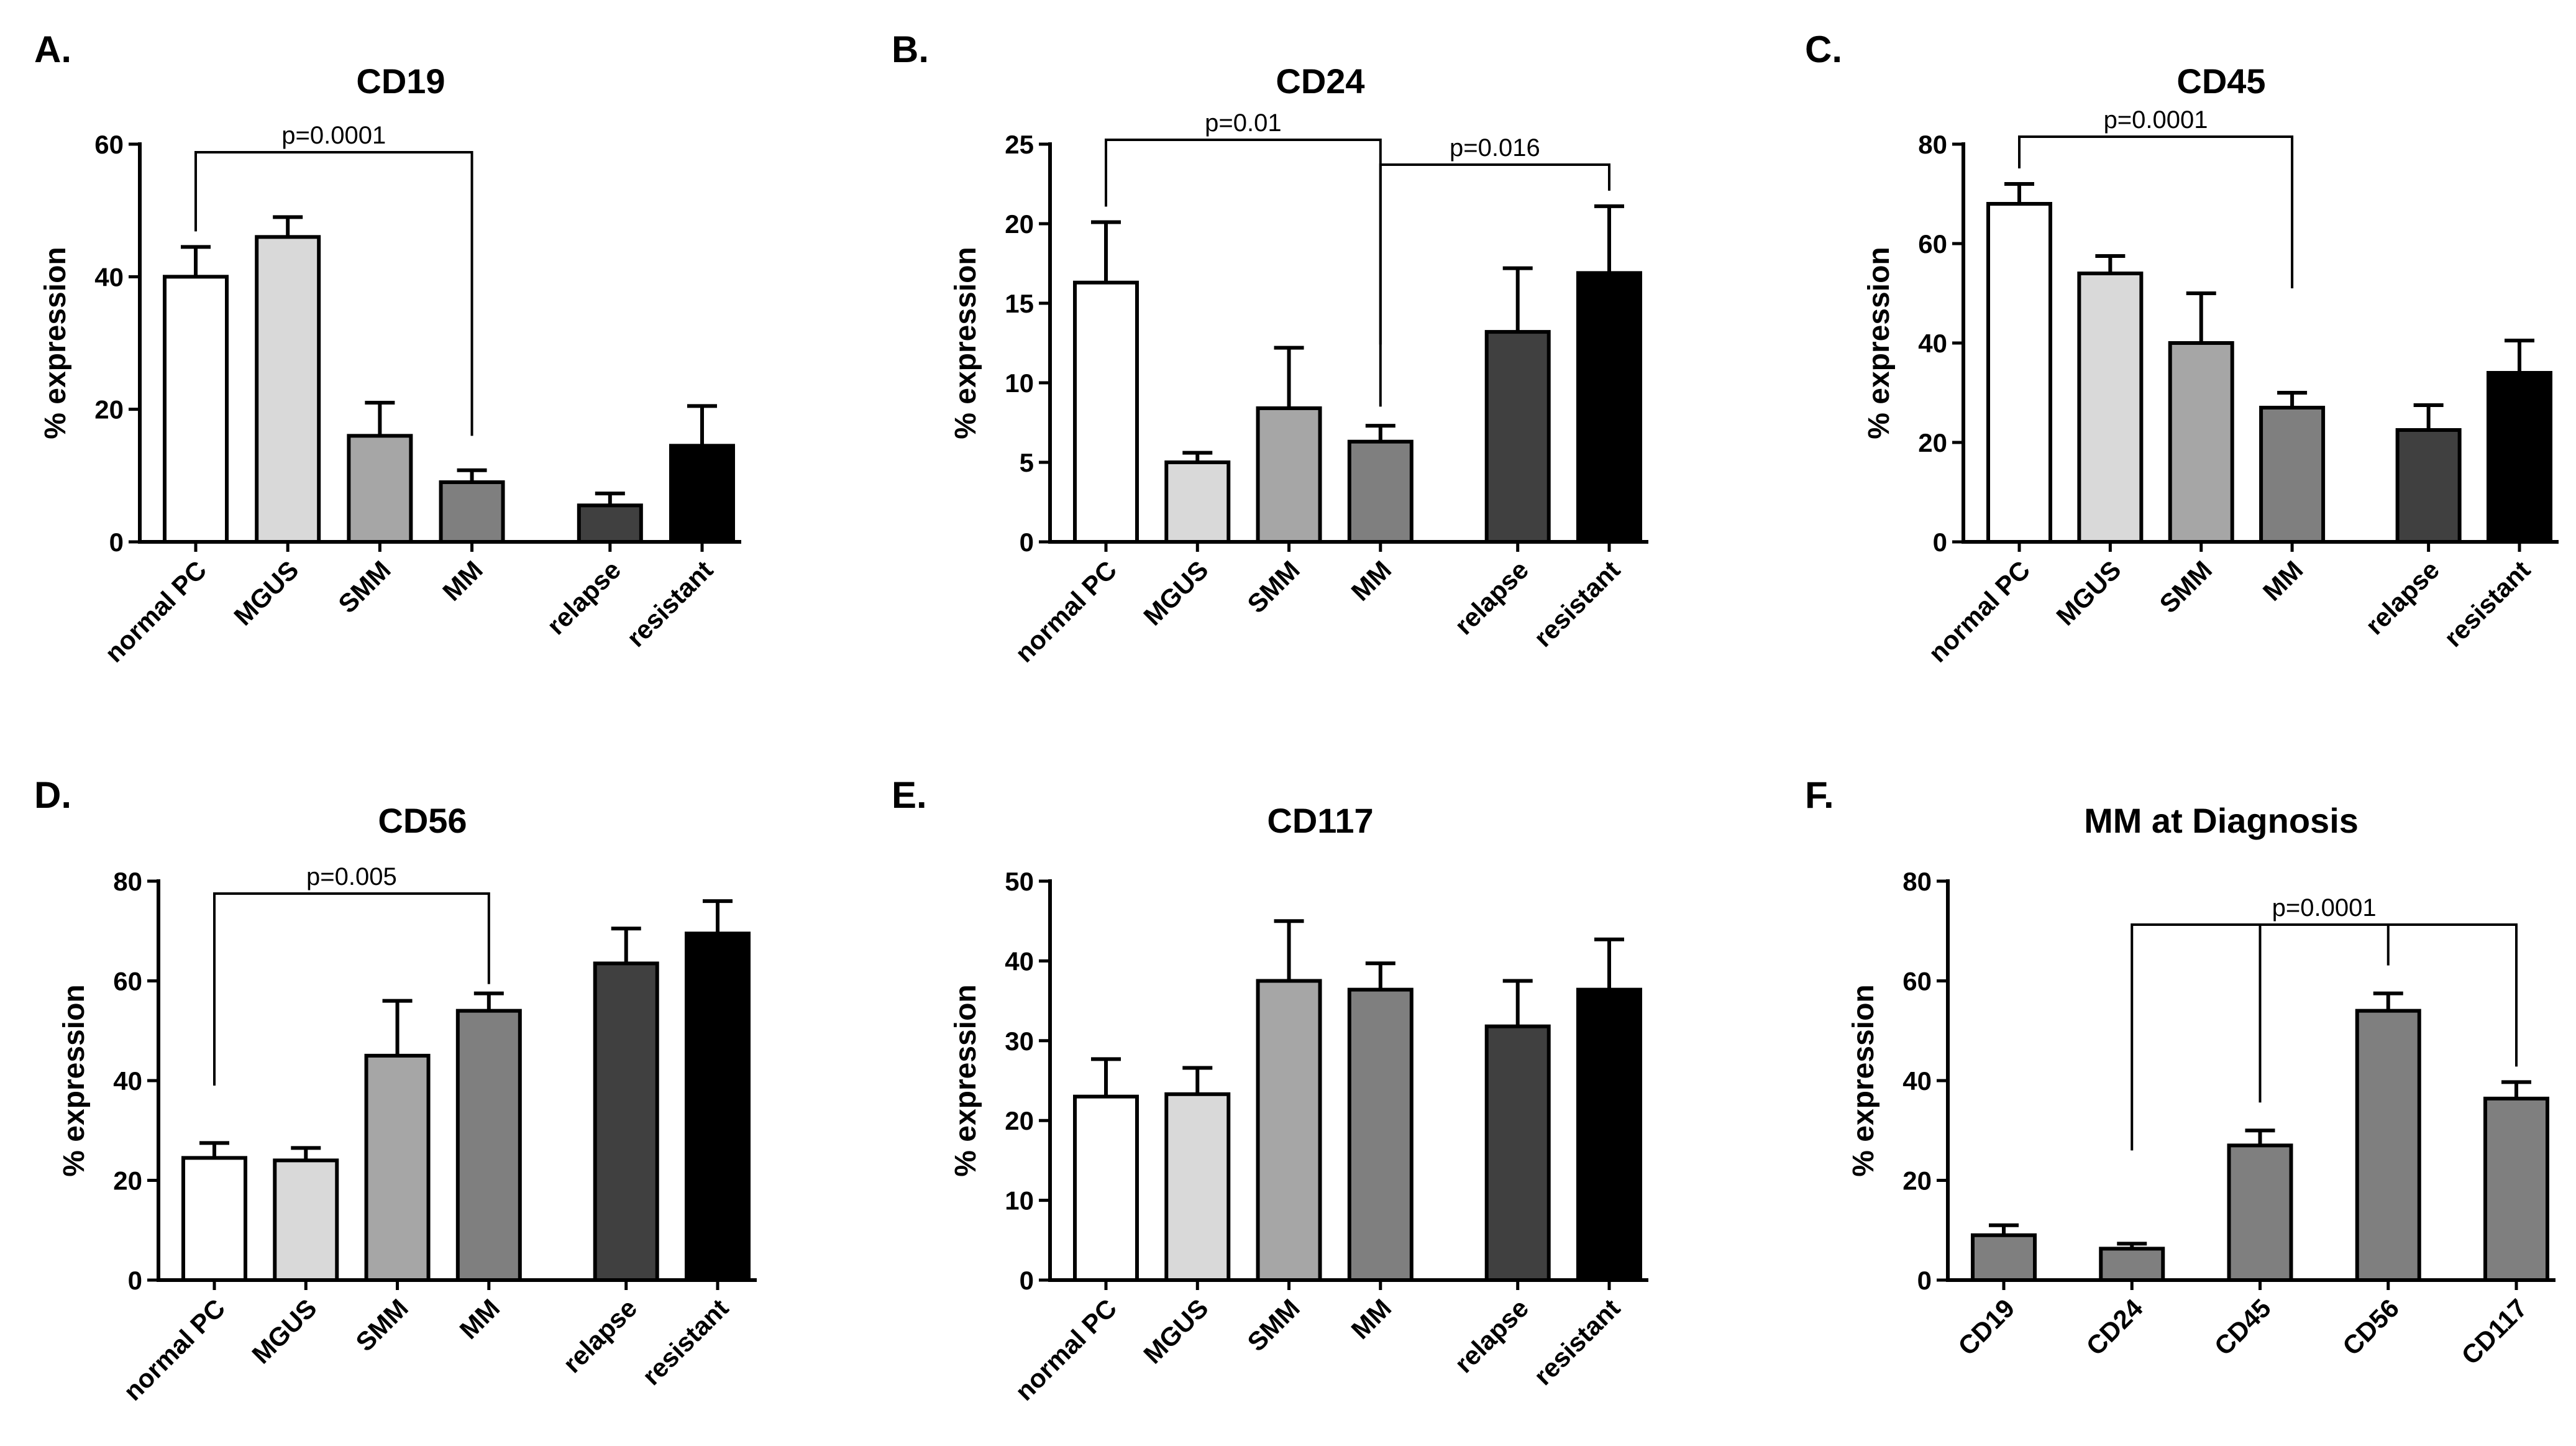 The image size is (2576, 1446). I want to click on bar-cd24, so click(2132, 1265).